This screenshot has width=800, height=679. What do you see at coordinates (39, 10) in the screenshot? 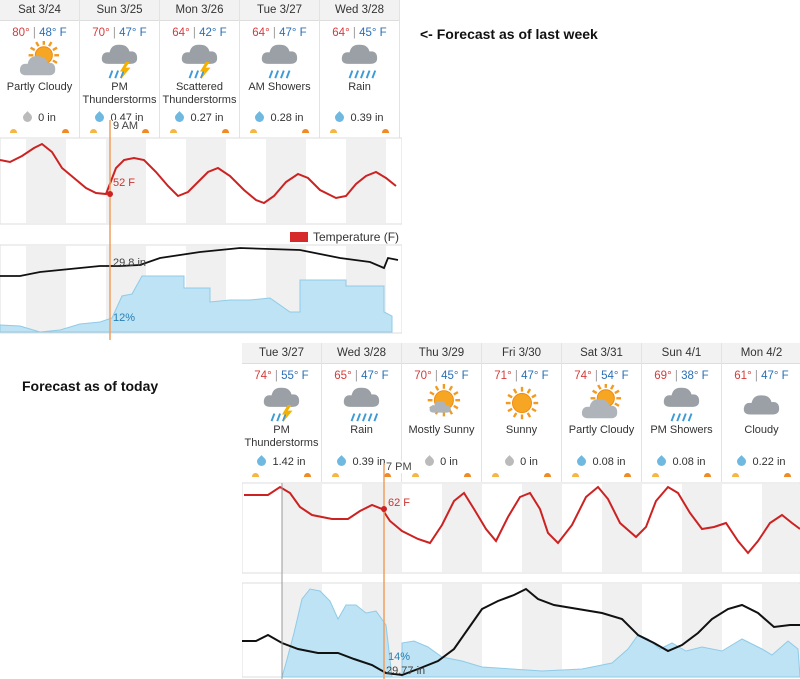
I see `day-name: Sat 3/24` at bounding box center [39, 10].